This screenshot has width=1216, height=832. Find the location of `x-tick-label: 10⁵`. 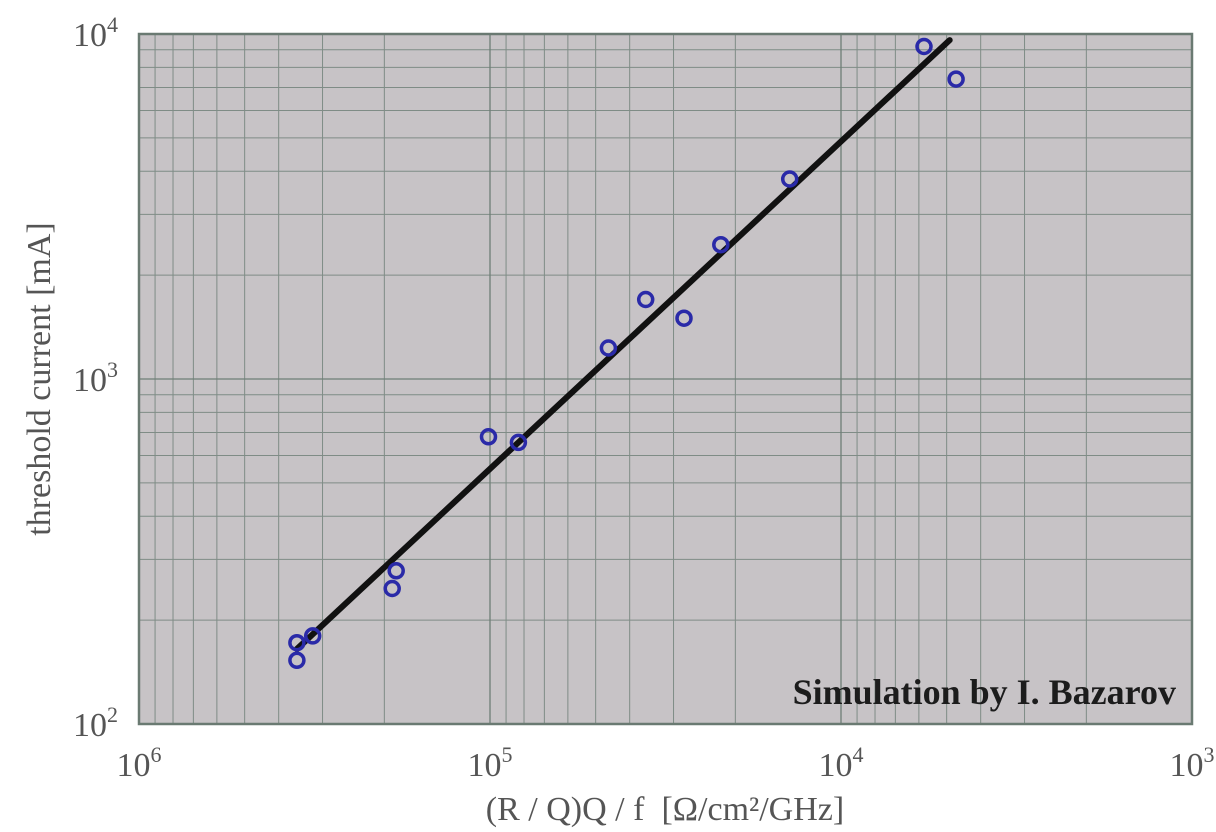

x-tick-label: 10⁵ is located at coordinates (490, 763).